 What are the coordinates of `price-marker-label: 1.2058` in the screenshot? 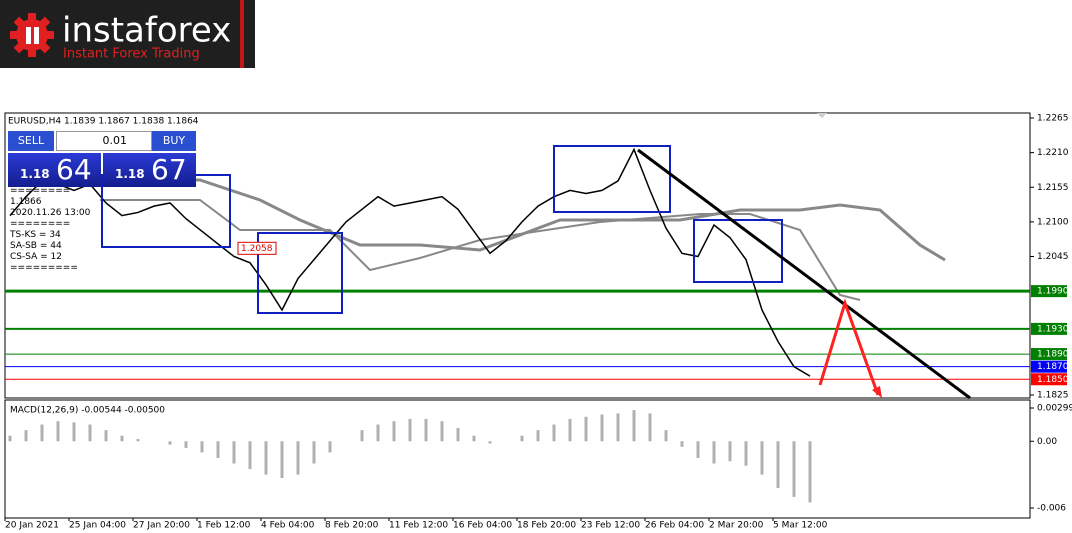 It's located at (257, 249).